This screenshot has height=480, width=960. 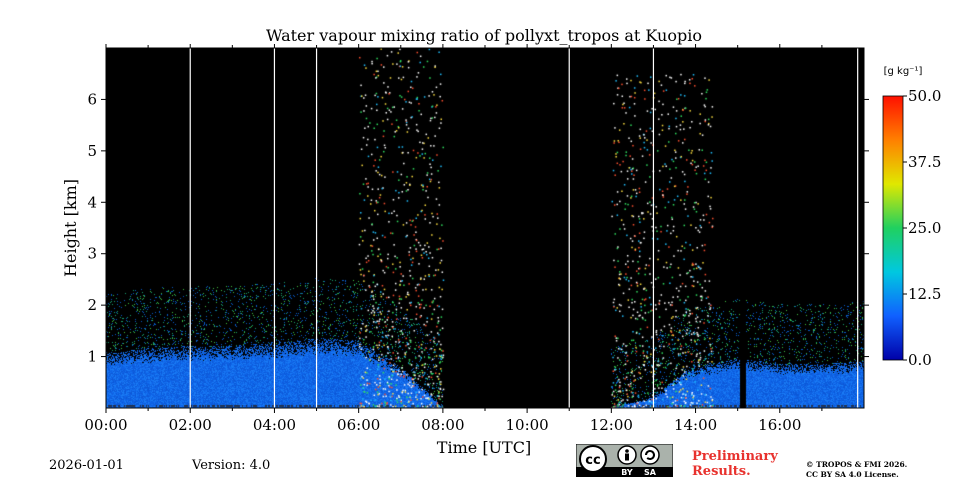 What do you see at coordinates (86, 465) in the screenshot?
I see `footer-date: 2026-01-01` at bounding box center [86, 465].